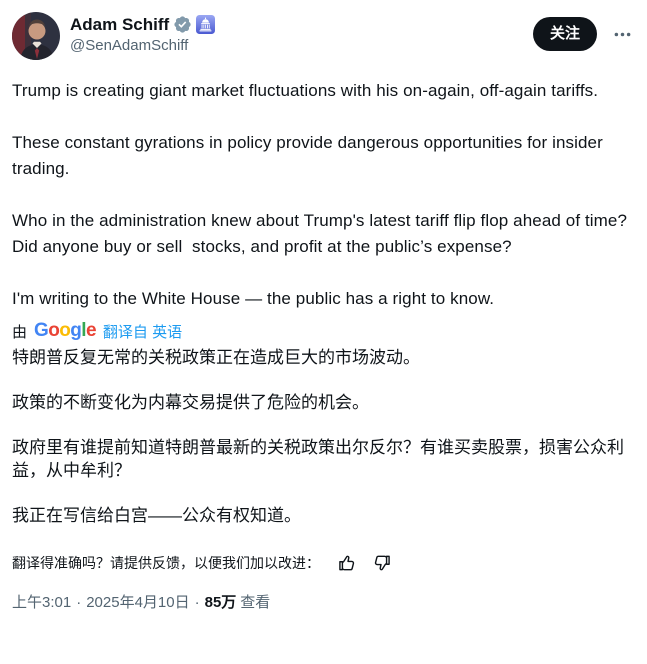  I want to click on thumb-down-button, so click(382, 563).